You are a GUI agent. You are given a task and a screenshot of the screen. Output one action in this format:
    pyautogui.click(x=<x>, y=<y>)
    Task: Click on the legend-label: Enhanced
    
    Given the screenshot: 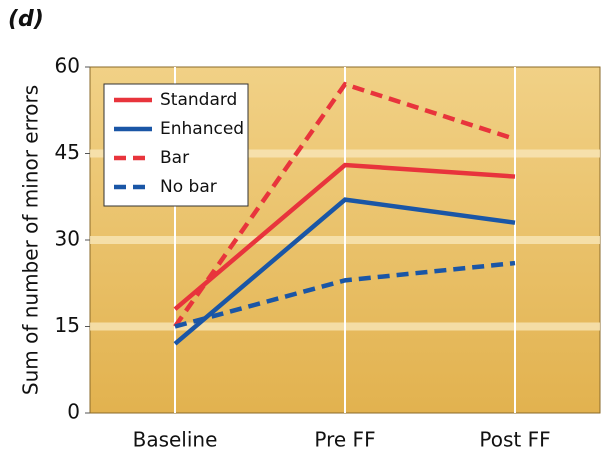 What is the action you would take?
    pyautogui.click(x=202, y=129)
    